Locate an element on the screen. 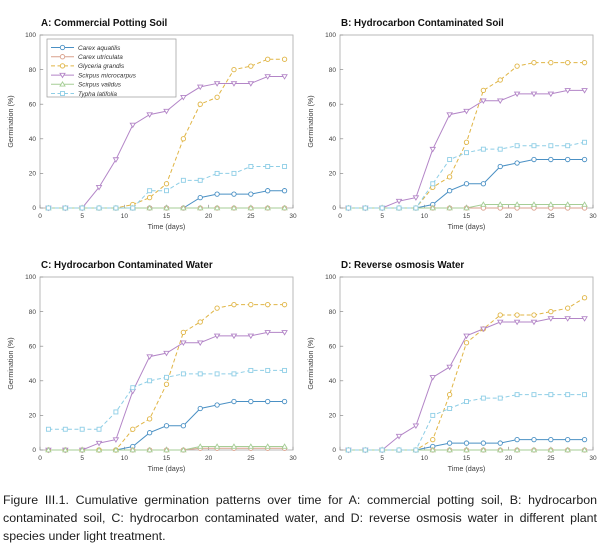  y-tick-label: 20 is located at coordinates (33, 416).